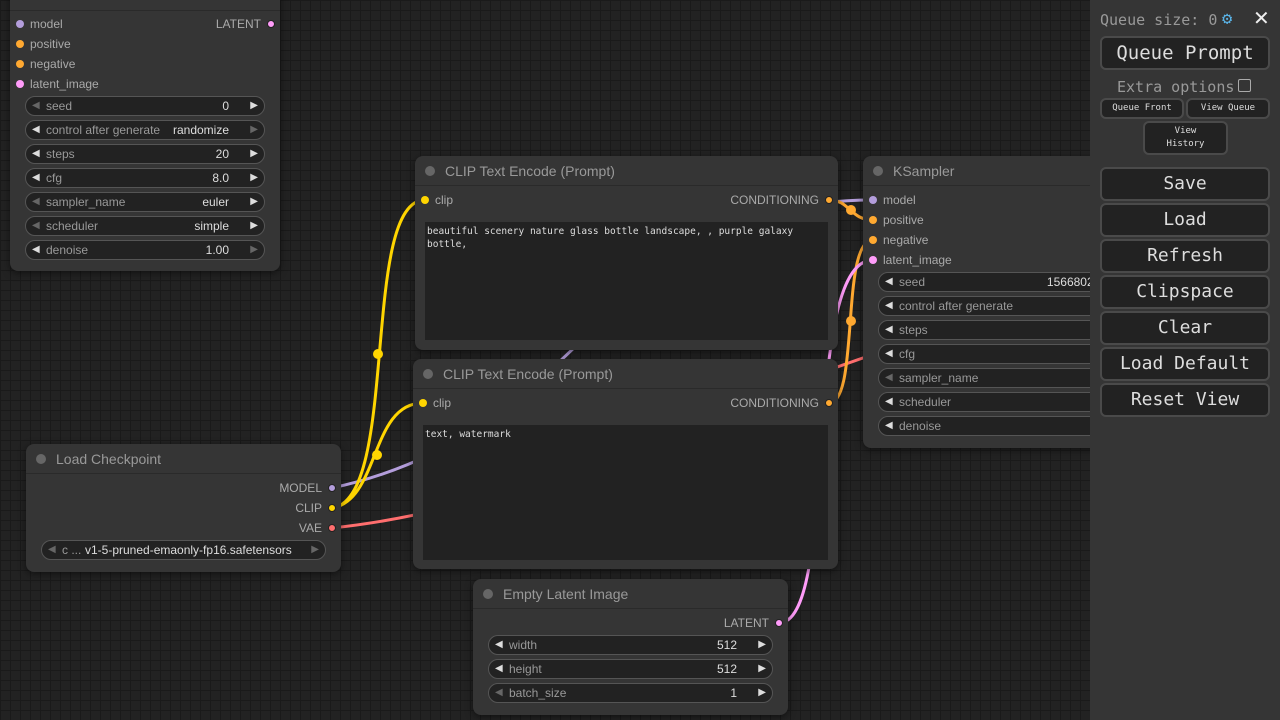 This screenshot has width=1280, height=720. I want to click on queue-front-button: Queue Front, so click(1142, 108).